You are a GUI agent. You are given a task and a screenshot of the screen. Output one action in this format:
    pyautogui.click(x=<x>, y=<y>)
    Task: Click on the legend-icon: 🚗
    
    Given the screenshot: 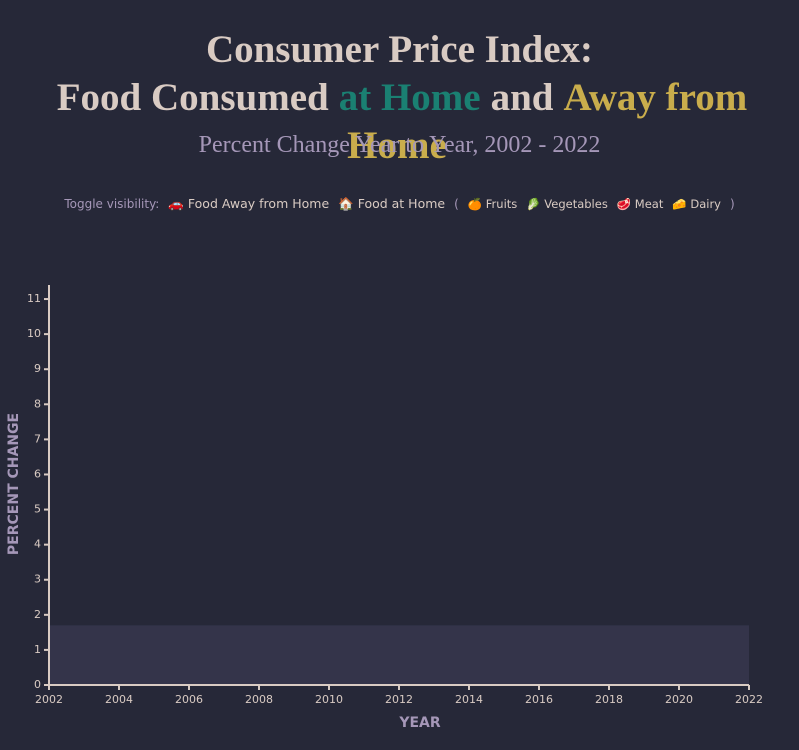 What is the action you would take?
    pyautogui.click(x=176, y=203)
    